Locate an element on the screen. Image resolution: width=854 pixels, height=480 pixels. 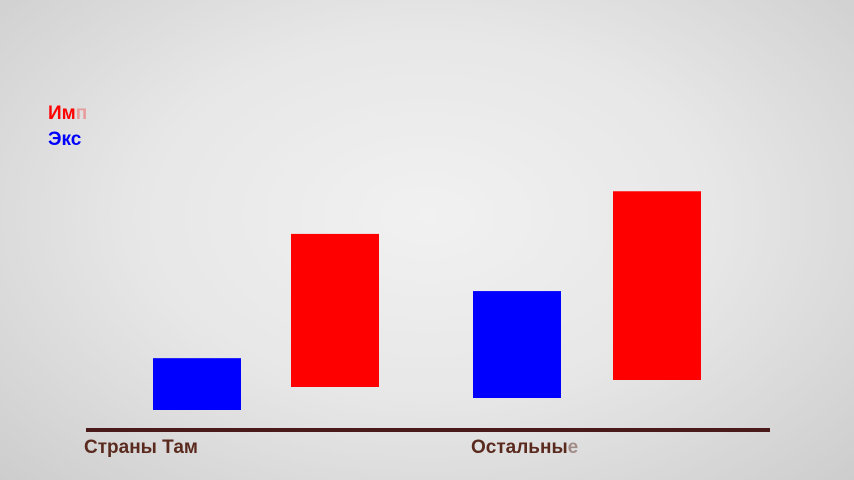
category-label-1-faded: е is located at coordinates (573, 447).